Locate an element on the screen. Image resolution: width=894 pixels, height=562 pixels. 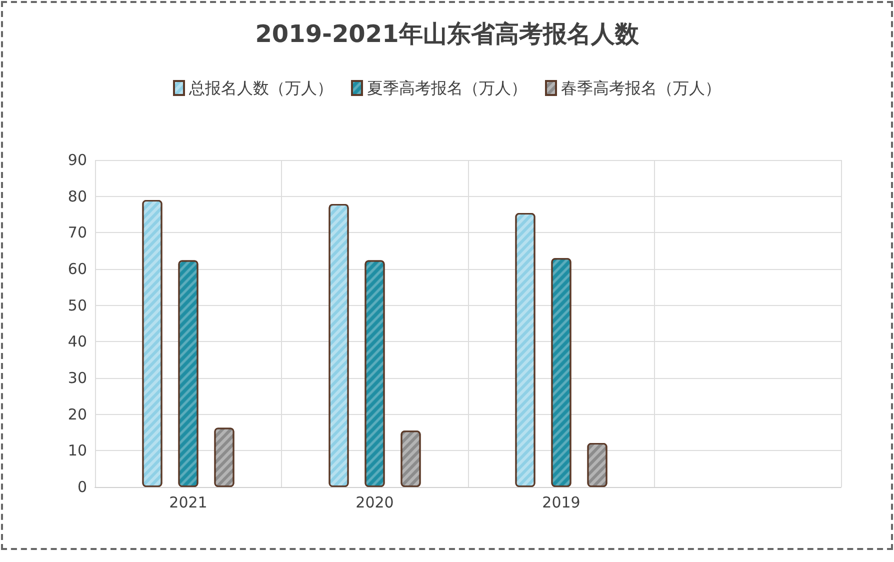
y-tick-label: 60 is located at coordinates (77, 269).